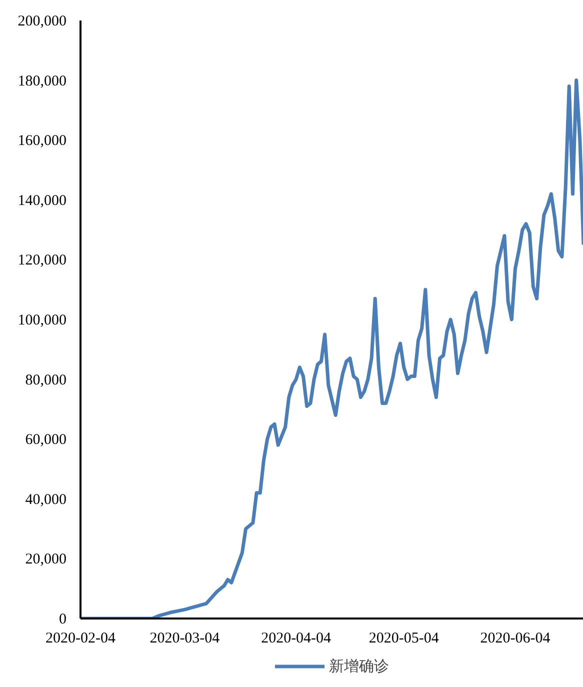  Describe the element at coordinates (359, 667) in the screenshot. I see `legend-label: 新增确诊` at that location.